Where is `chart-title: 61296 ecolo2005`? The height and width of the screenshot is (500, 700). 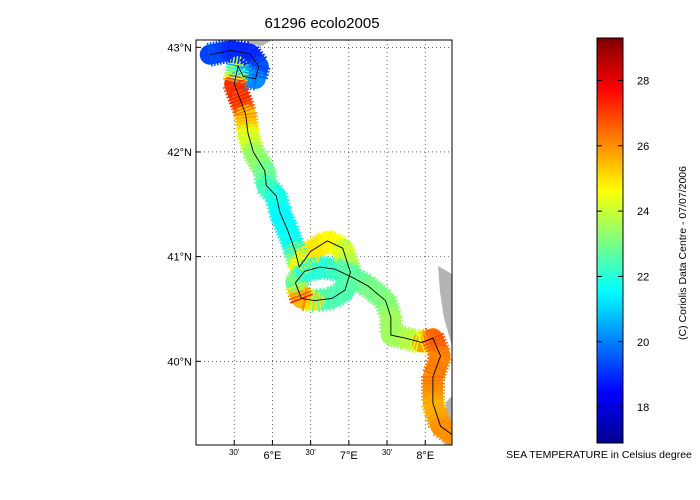 chart-title: 61296 ecolo2005 is located at coordinates (321, 23).